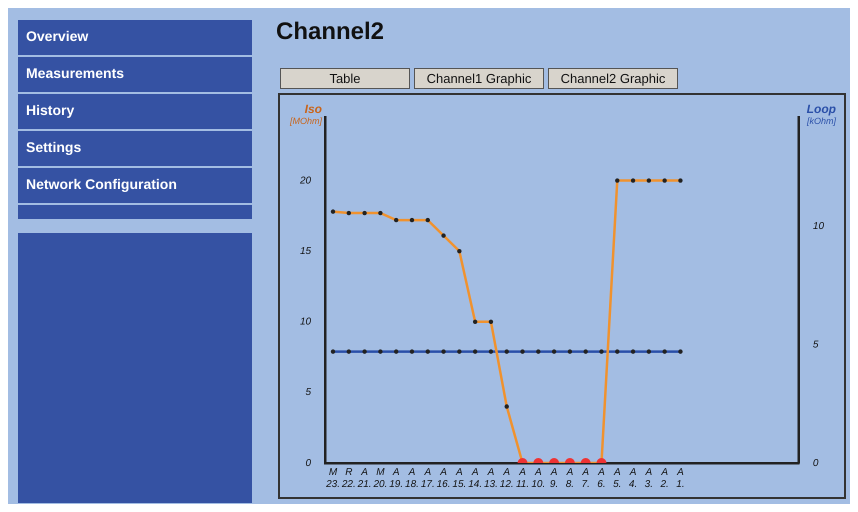  Describe the element at coordinates (815, 344) in the screenshot. I see `y2-tick-label: 5` at that location.